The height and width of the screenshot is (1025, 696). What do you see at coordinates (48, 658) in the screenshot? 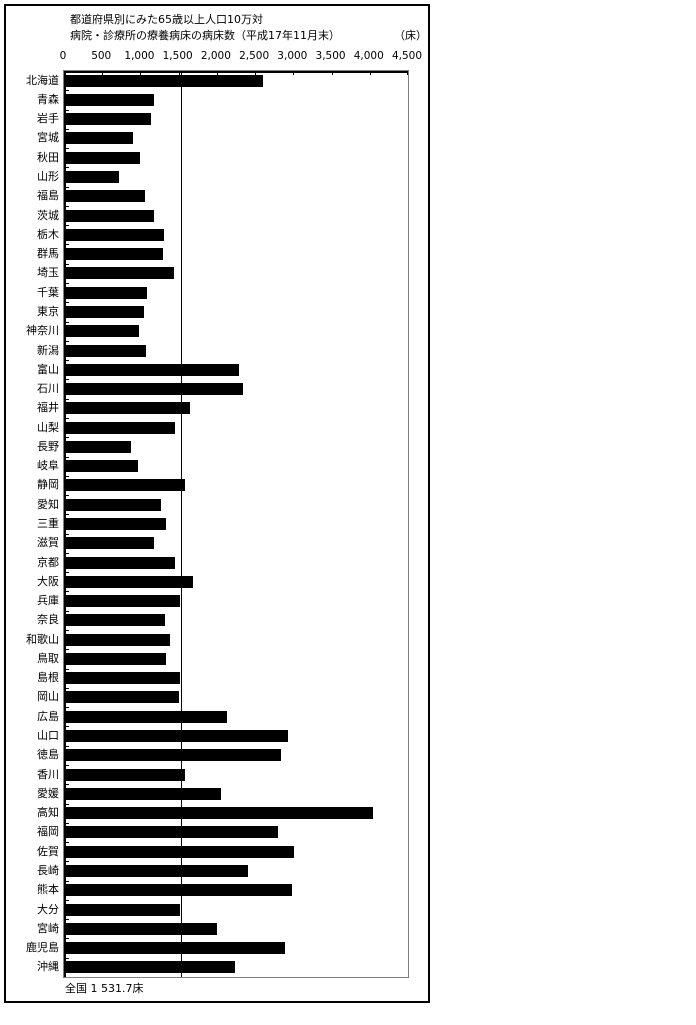
I see `category-label: 鳥取` at bounding box center [48, 658].